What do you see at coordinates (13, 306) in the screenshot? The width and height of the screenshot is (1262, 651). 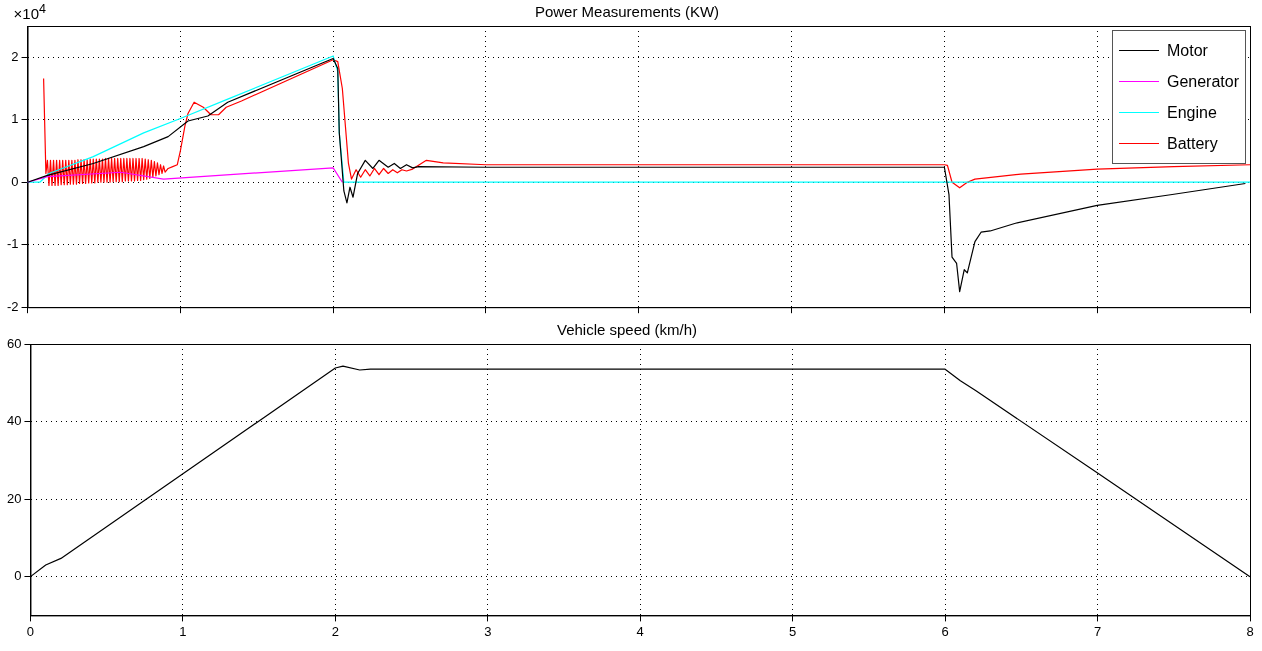 I see `y-tick-label: -2` at bounding box center [13, 306].